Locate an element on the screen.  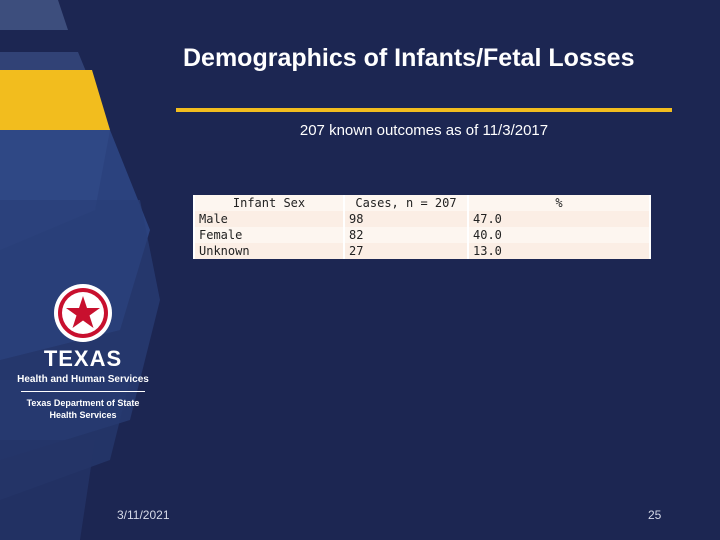
slide-subtitle: 207 known outcomes as of 11/3/2017 is located at coordinates (424, 130).